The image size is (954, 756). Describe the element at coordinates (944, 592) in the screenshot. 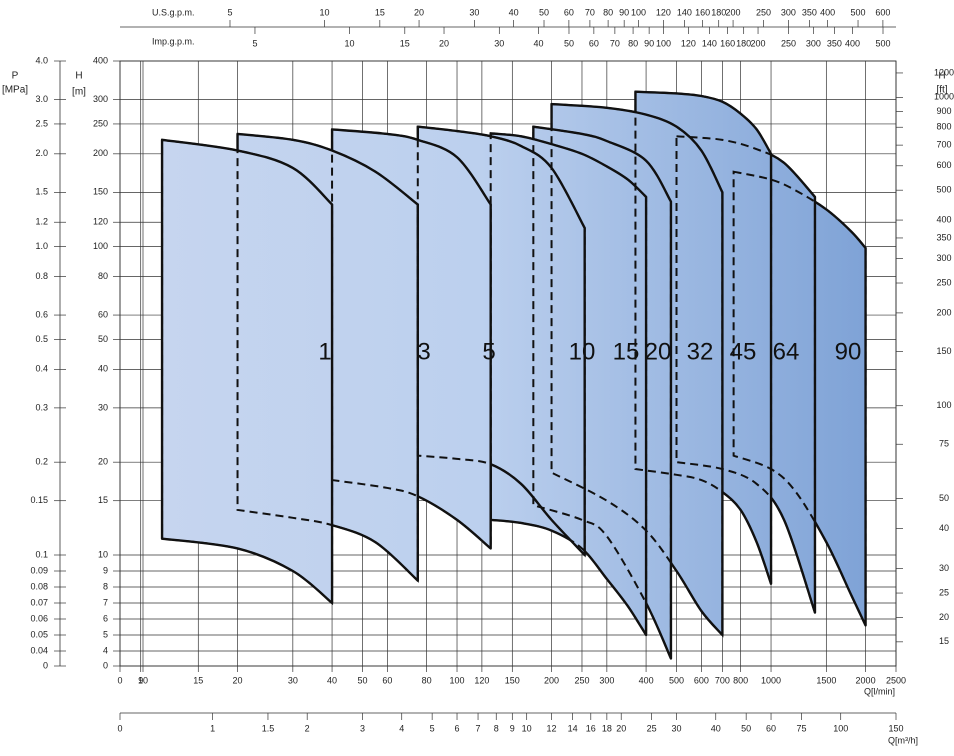

I see `ft-tick-label: 25` at that location.